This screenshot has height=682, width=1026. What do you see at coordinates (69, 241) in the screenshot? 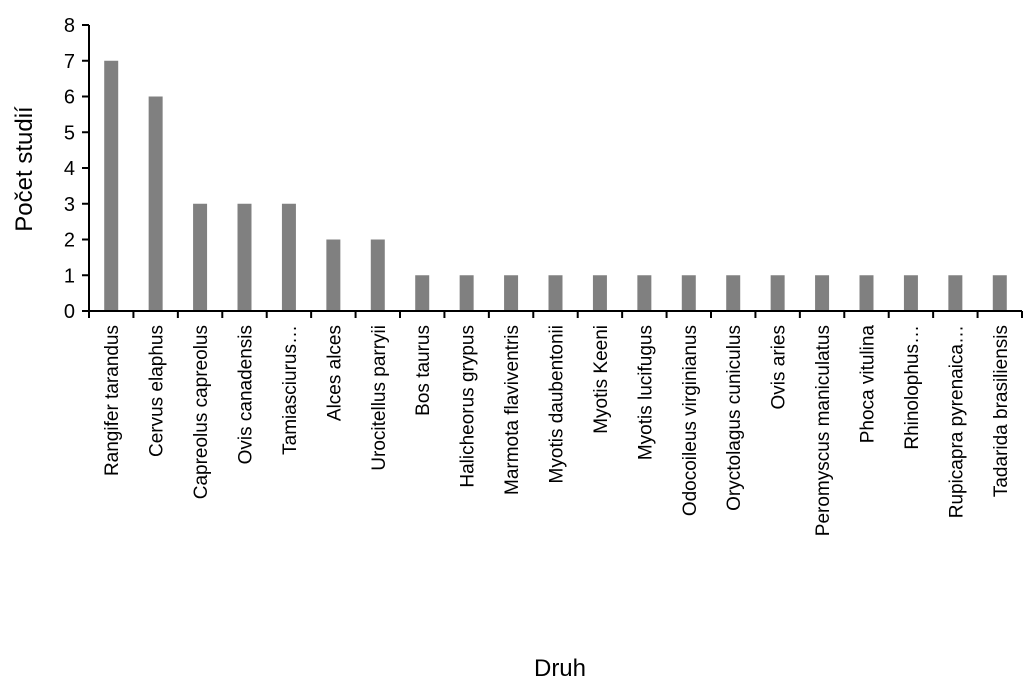
I see `y-tick-label: 2` at bounding box center [69, 241].